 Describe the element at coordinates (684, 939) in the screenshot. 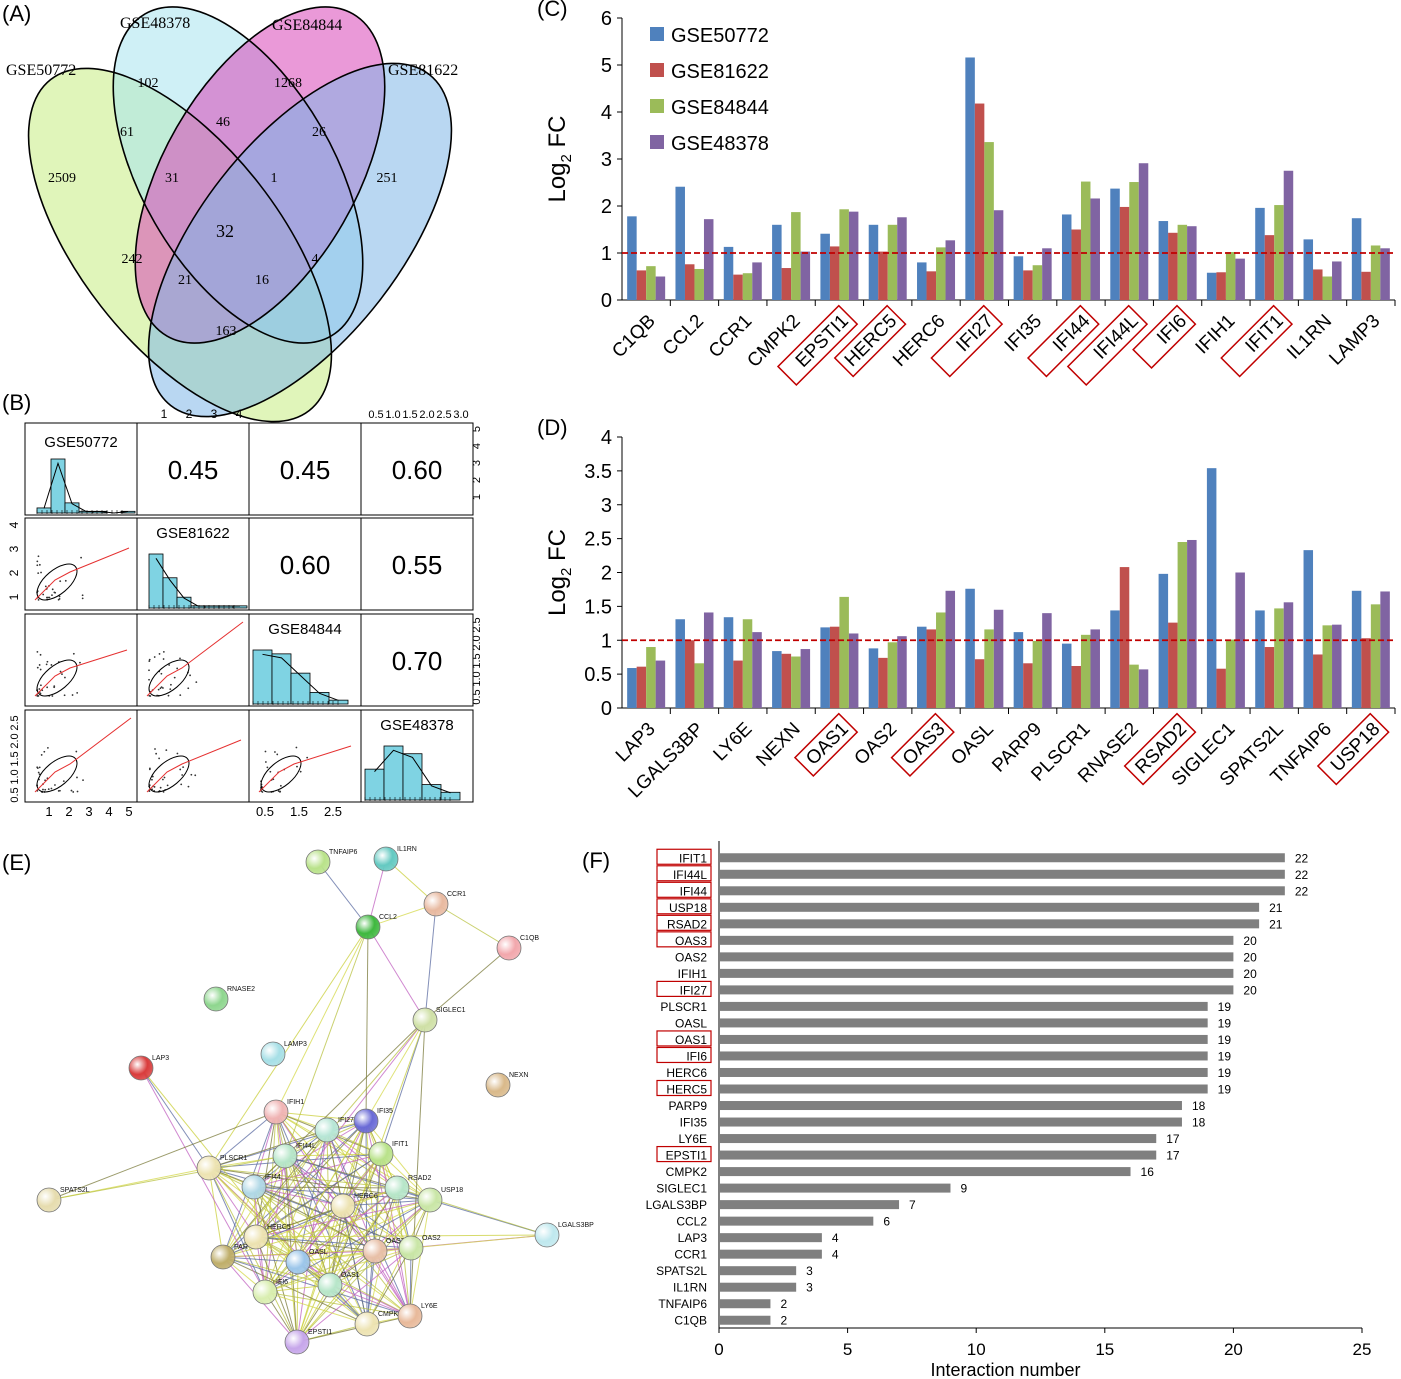

I see `highlight-box` at that location.